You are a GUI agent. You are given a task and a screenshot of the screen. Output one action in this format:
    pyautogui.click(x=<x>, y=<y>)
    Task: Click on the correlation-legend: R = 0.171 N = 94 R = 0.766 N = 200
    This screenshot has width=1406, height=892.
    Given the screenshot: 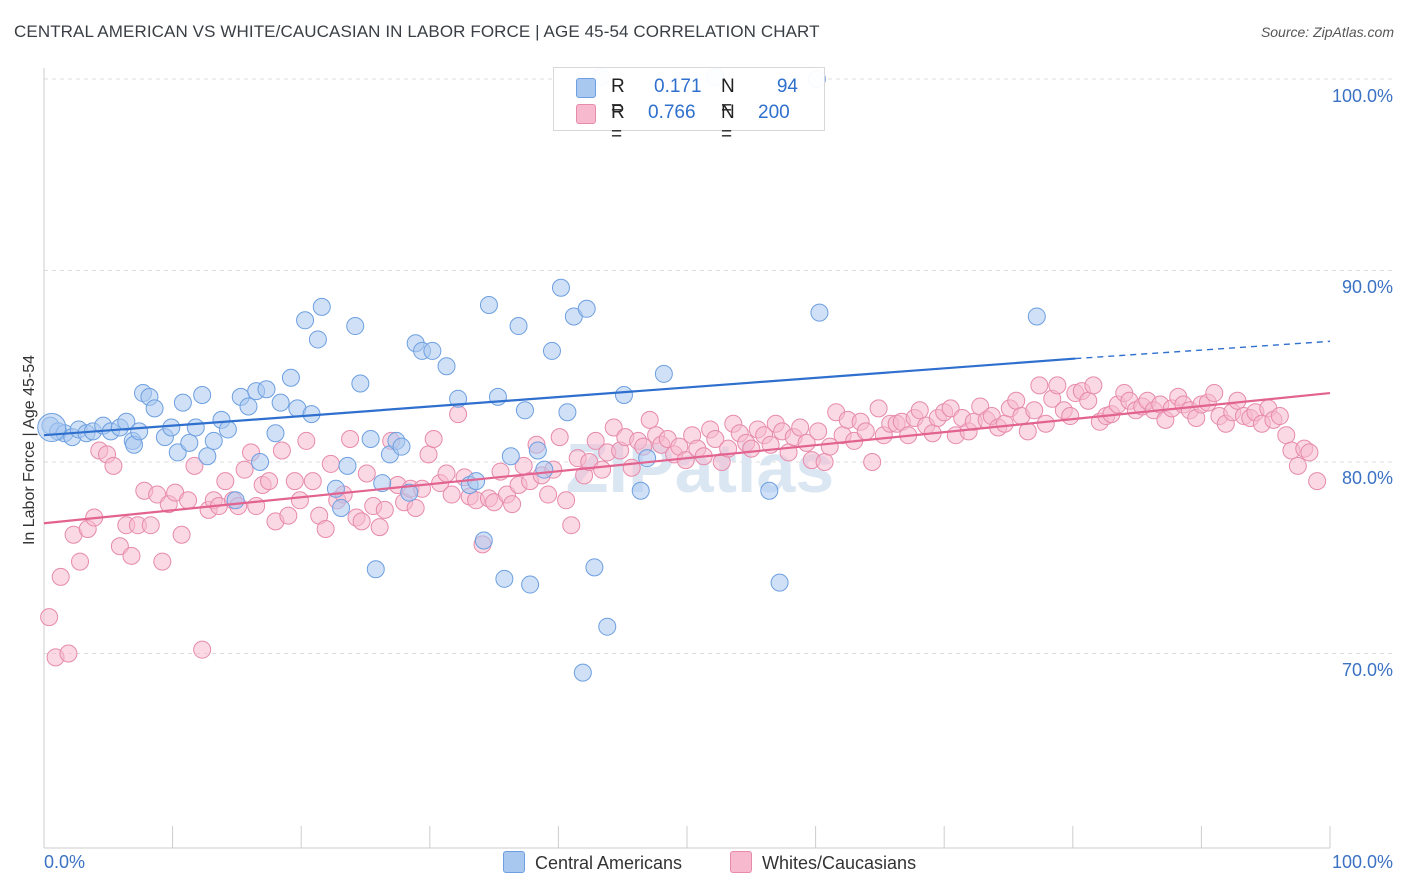 What is the action you would take?
    pyautogui.click(x=689, y=106)
    